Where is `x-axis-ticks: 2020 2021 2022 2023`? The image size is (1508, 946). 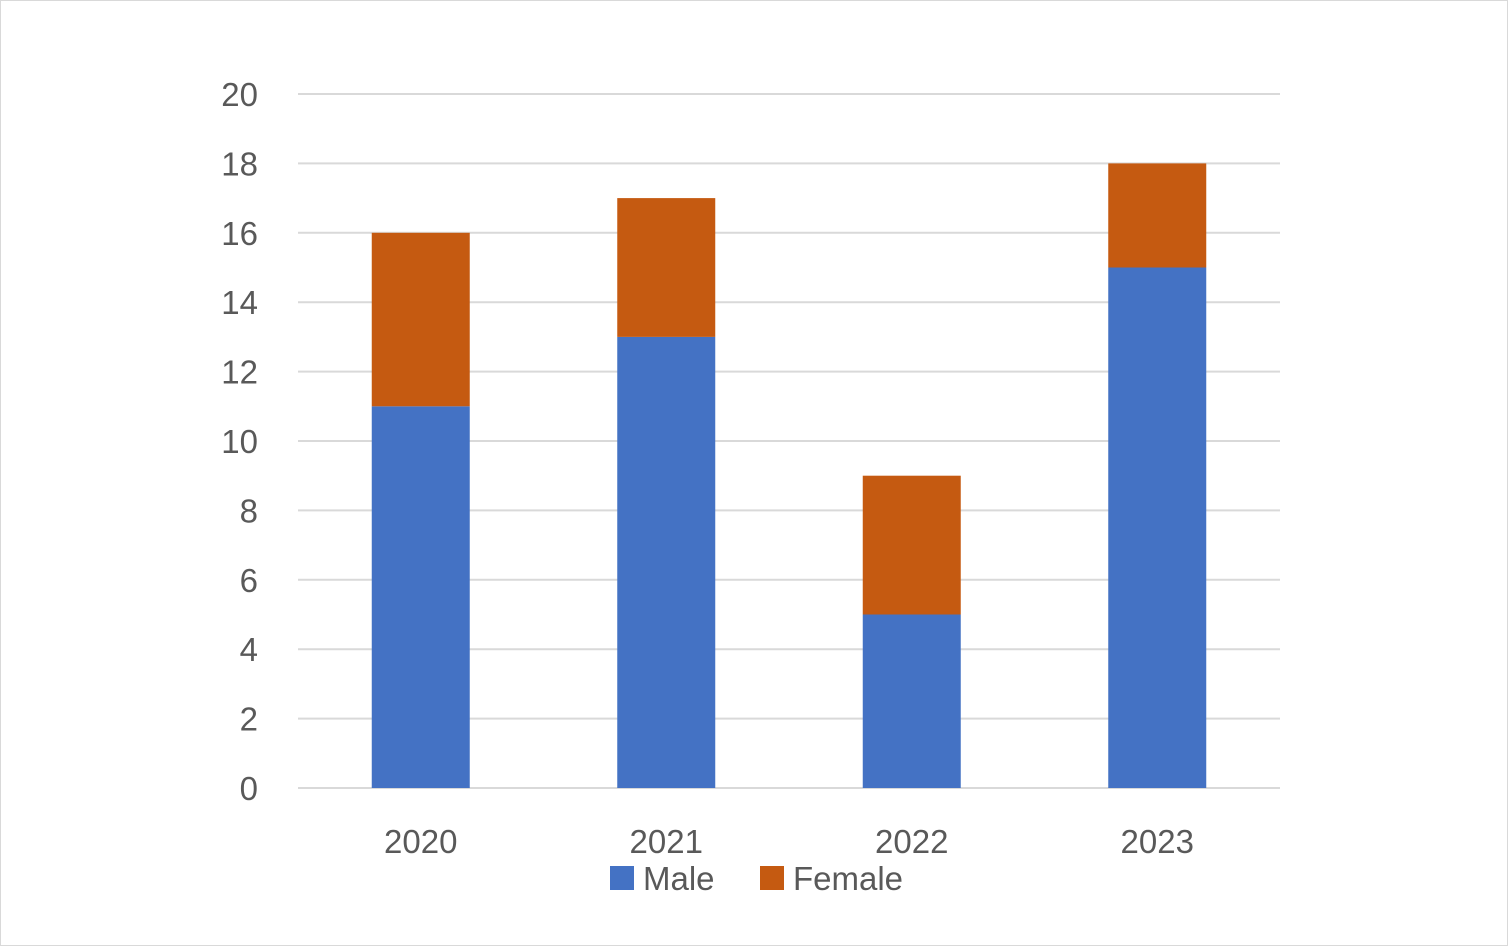
x-axis-ticks: 2020 2021 2022 2023 is located at coordinates (789, 841).